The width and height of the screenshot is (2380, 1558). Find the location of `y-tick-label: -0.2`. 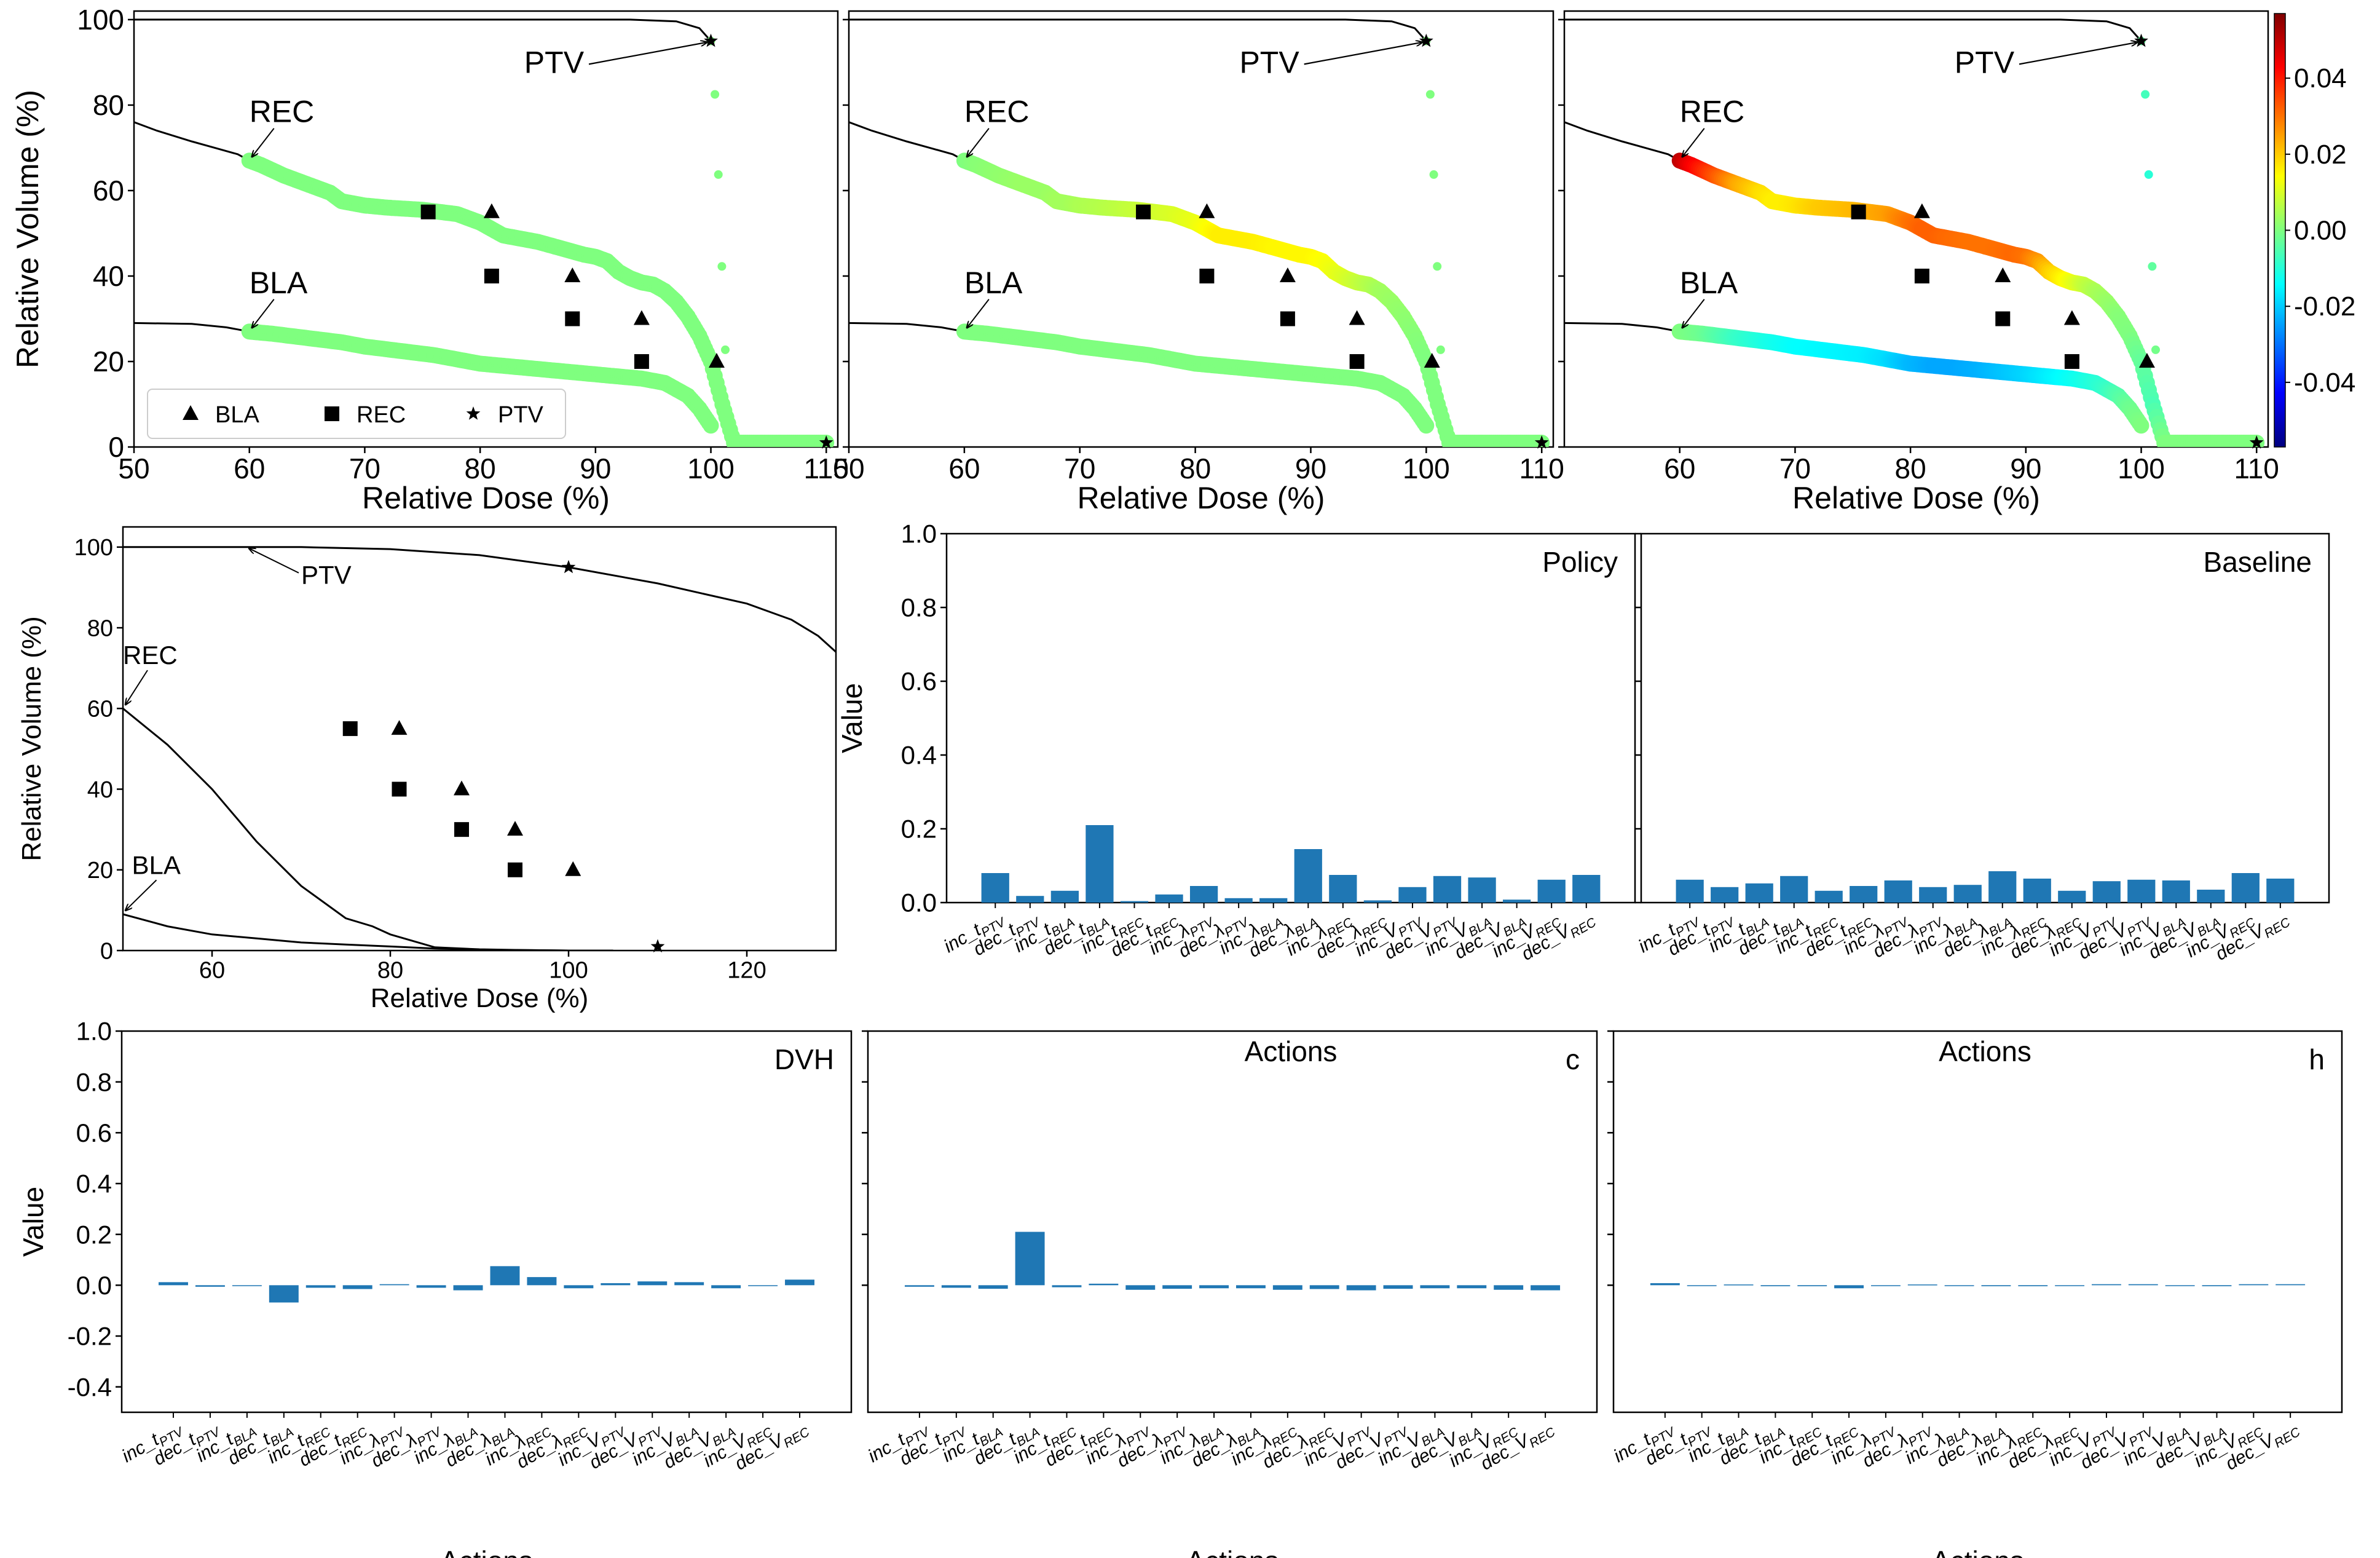

y-tick-label: -0.2 is located at coordinates (90, 1337).